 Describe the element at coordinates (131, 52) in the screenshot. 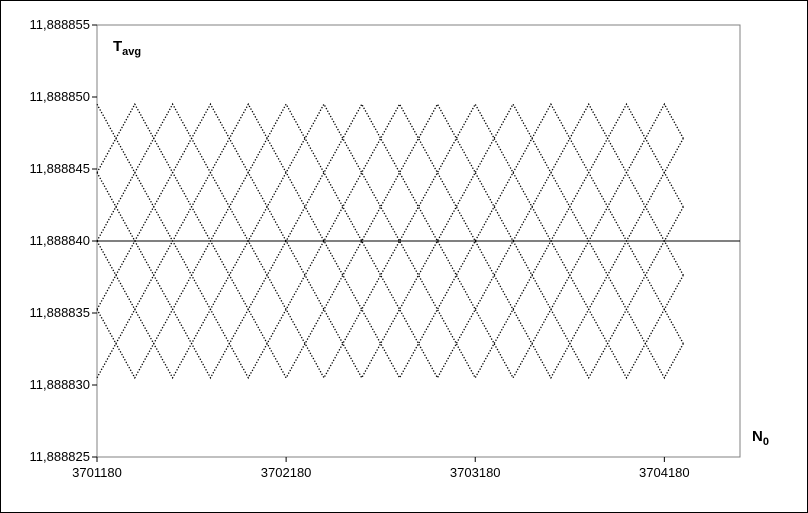

I see `y-axis-label-sub: avg` at that location.